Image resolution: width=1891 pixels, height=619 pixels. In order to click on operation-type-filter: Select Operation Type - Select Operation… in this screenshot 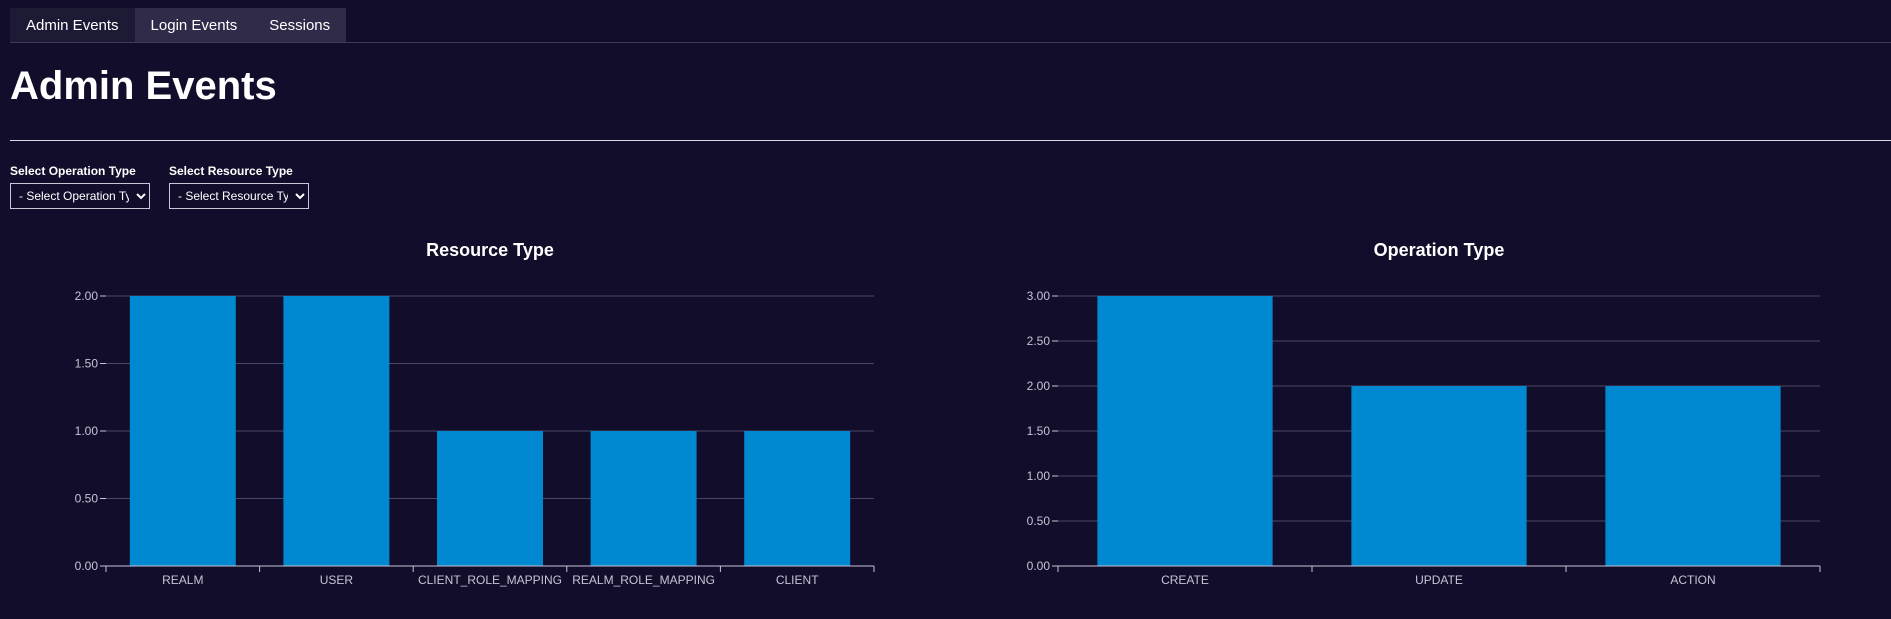, I will do `click(80, 186)`.